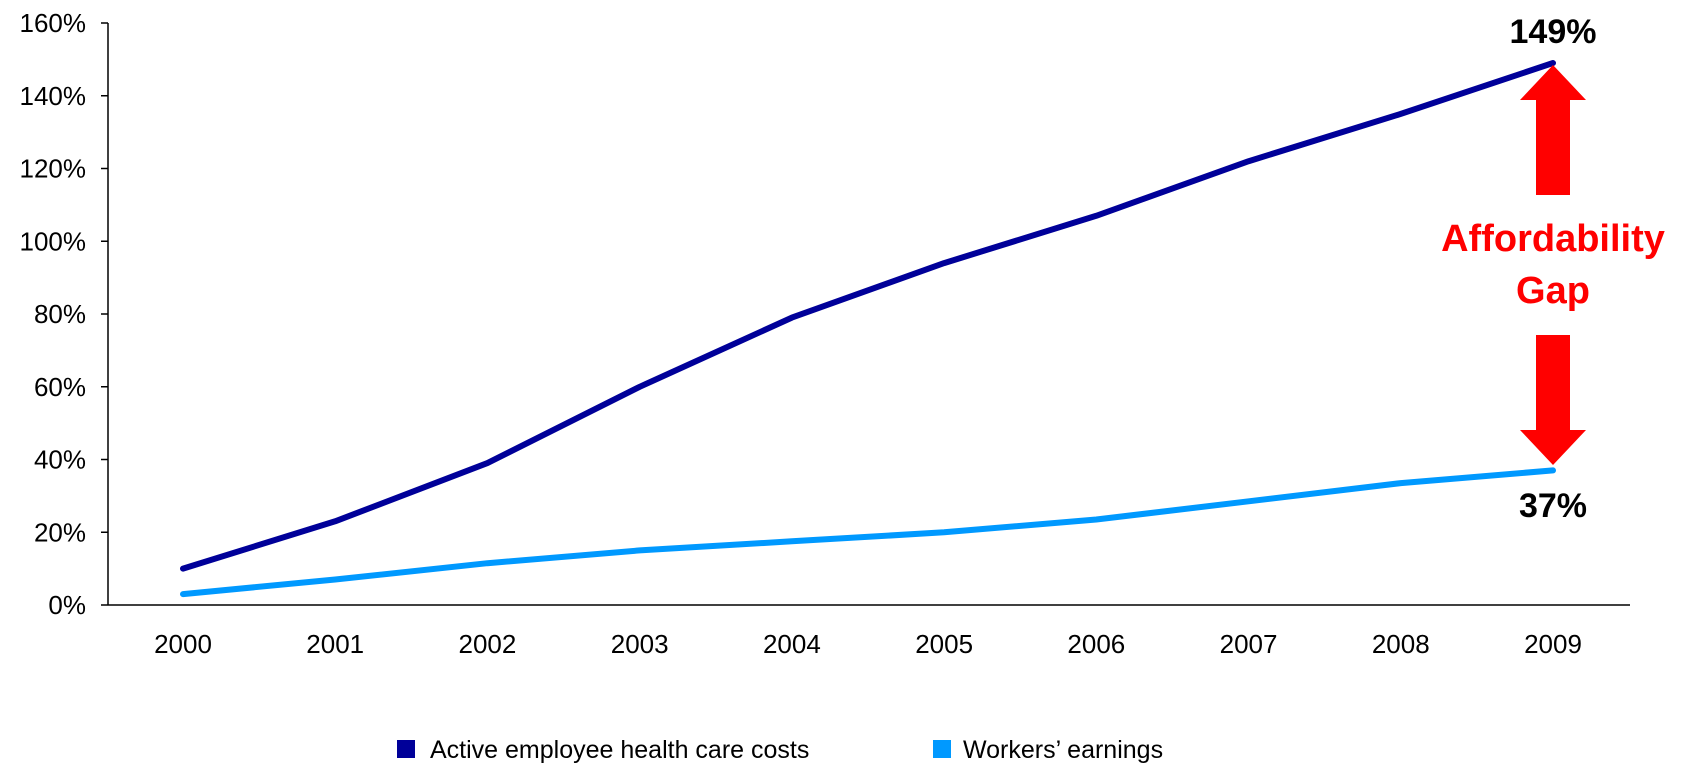  I want to click on y-axis: 0% 20% 40% 60% 80% 100% 120% 140% 160%, so click(64, 314).